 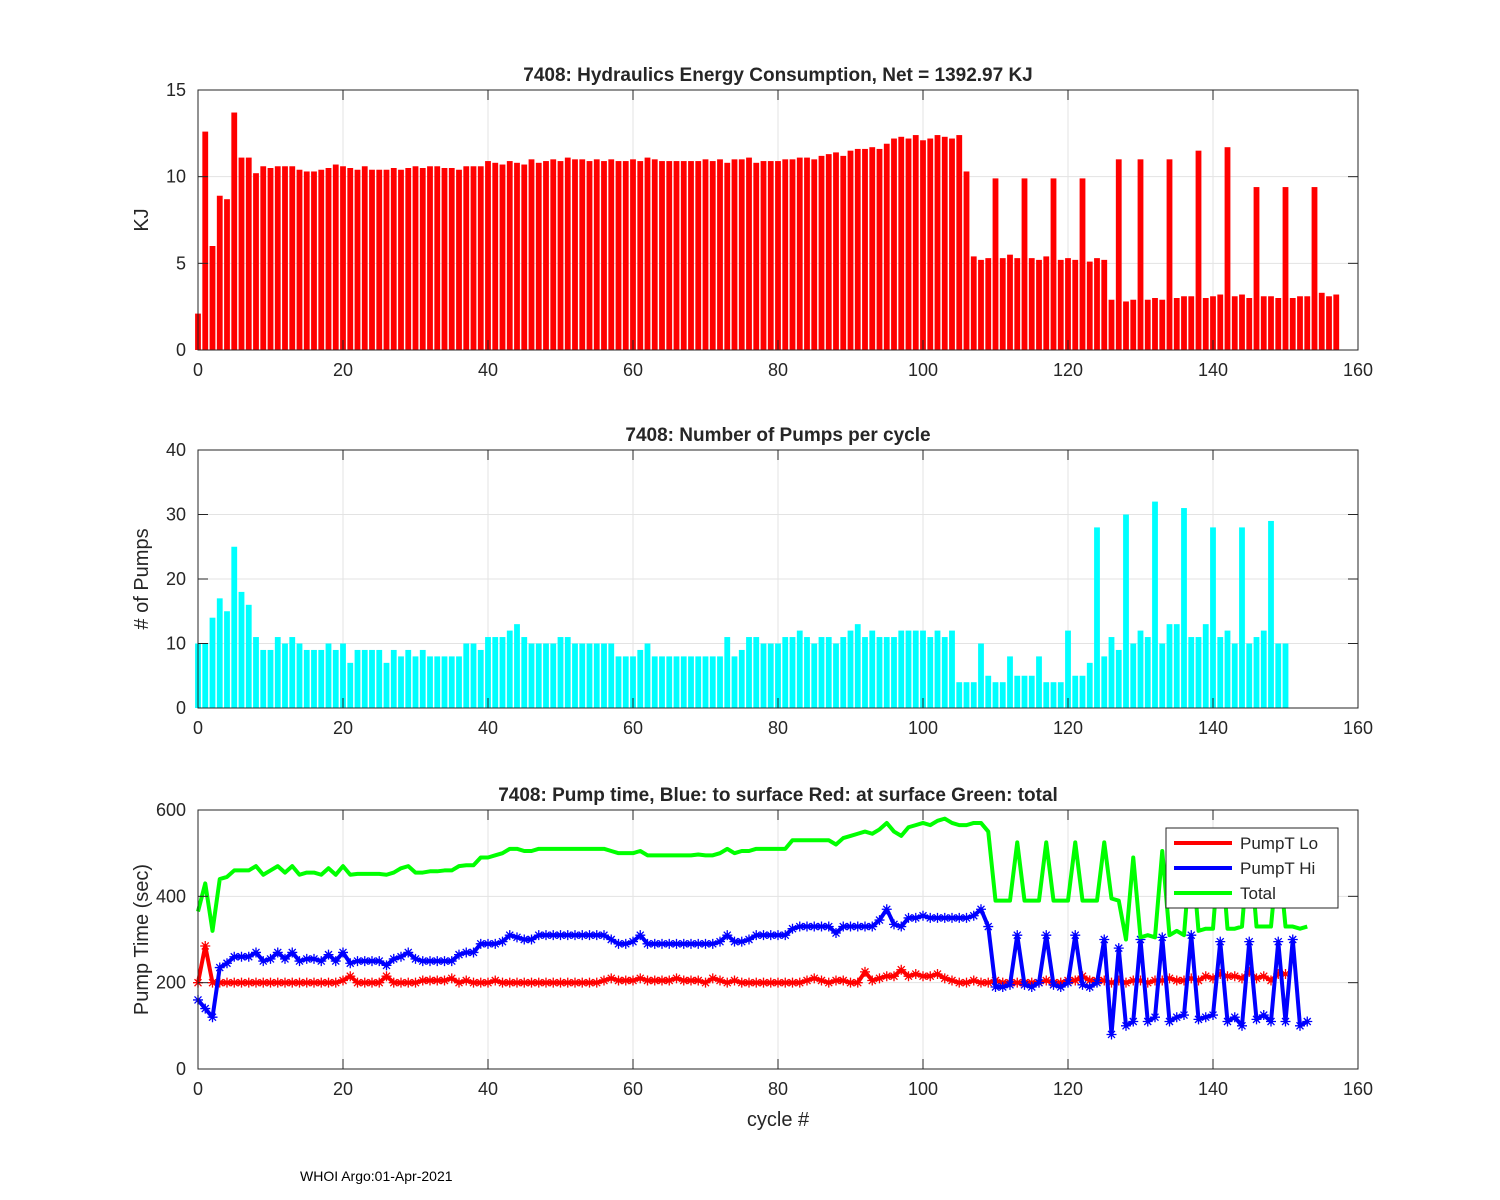 What do you see at coordinates (923, 370) in the screenshot?
I see `chart-1-x-tick-label: 100` at bounding box center [923, 370].